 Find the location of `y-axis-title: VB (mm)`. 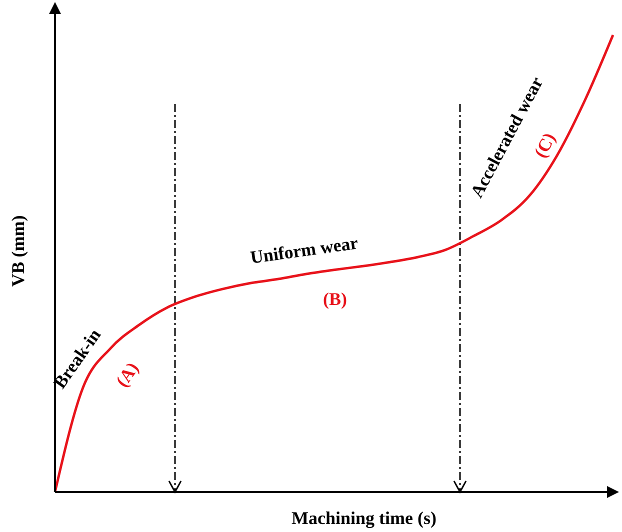

y-axis-title: VB (mm) is located at coordinates (18, 251).